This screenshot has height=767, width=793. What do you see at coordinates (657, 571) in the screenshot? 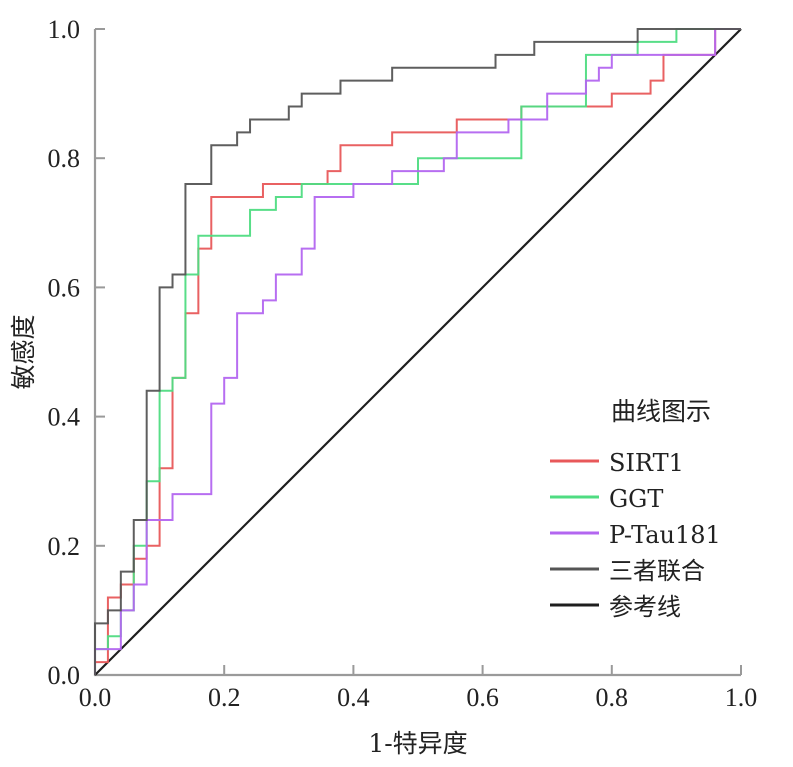
I see `legend-label: 三者联合` at bounding box center [657, 571].